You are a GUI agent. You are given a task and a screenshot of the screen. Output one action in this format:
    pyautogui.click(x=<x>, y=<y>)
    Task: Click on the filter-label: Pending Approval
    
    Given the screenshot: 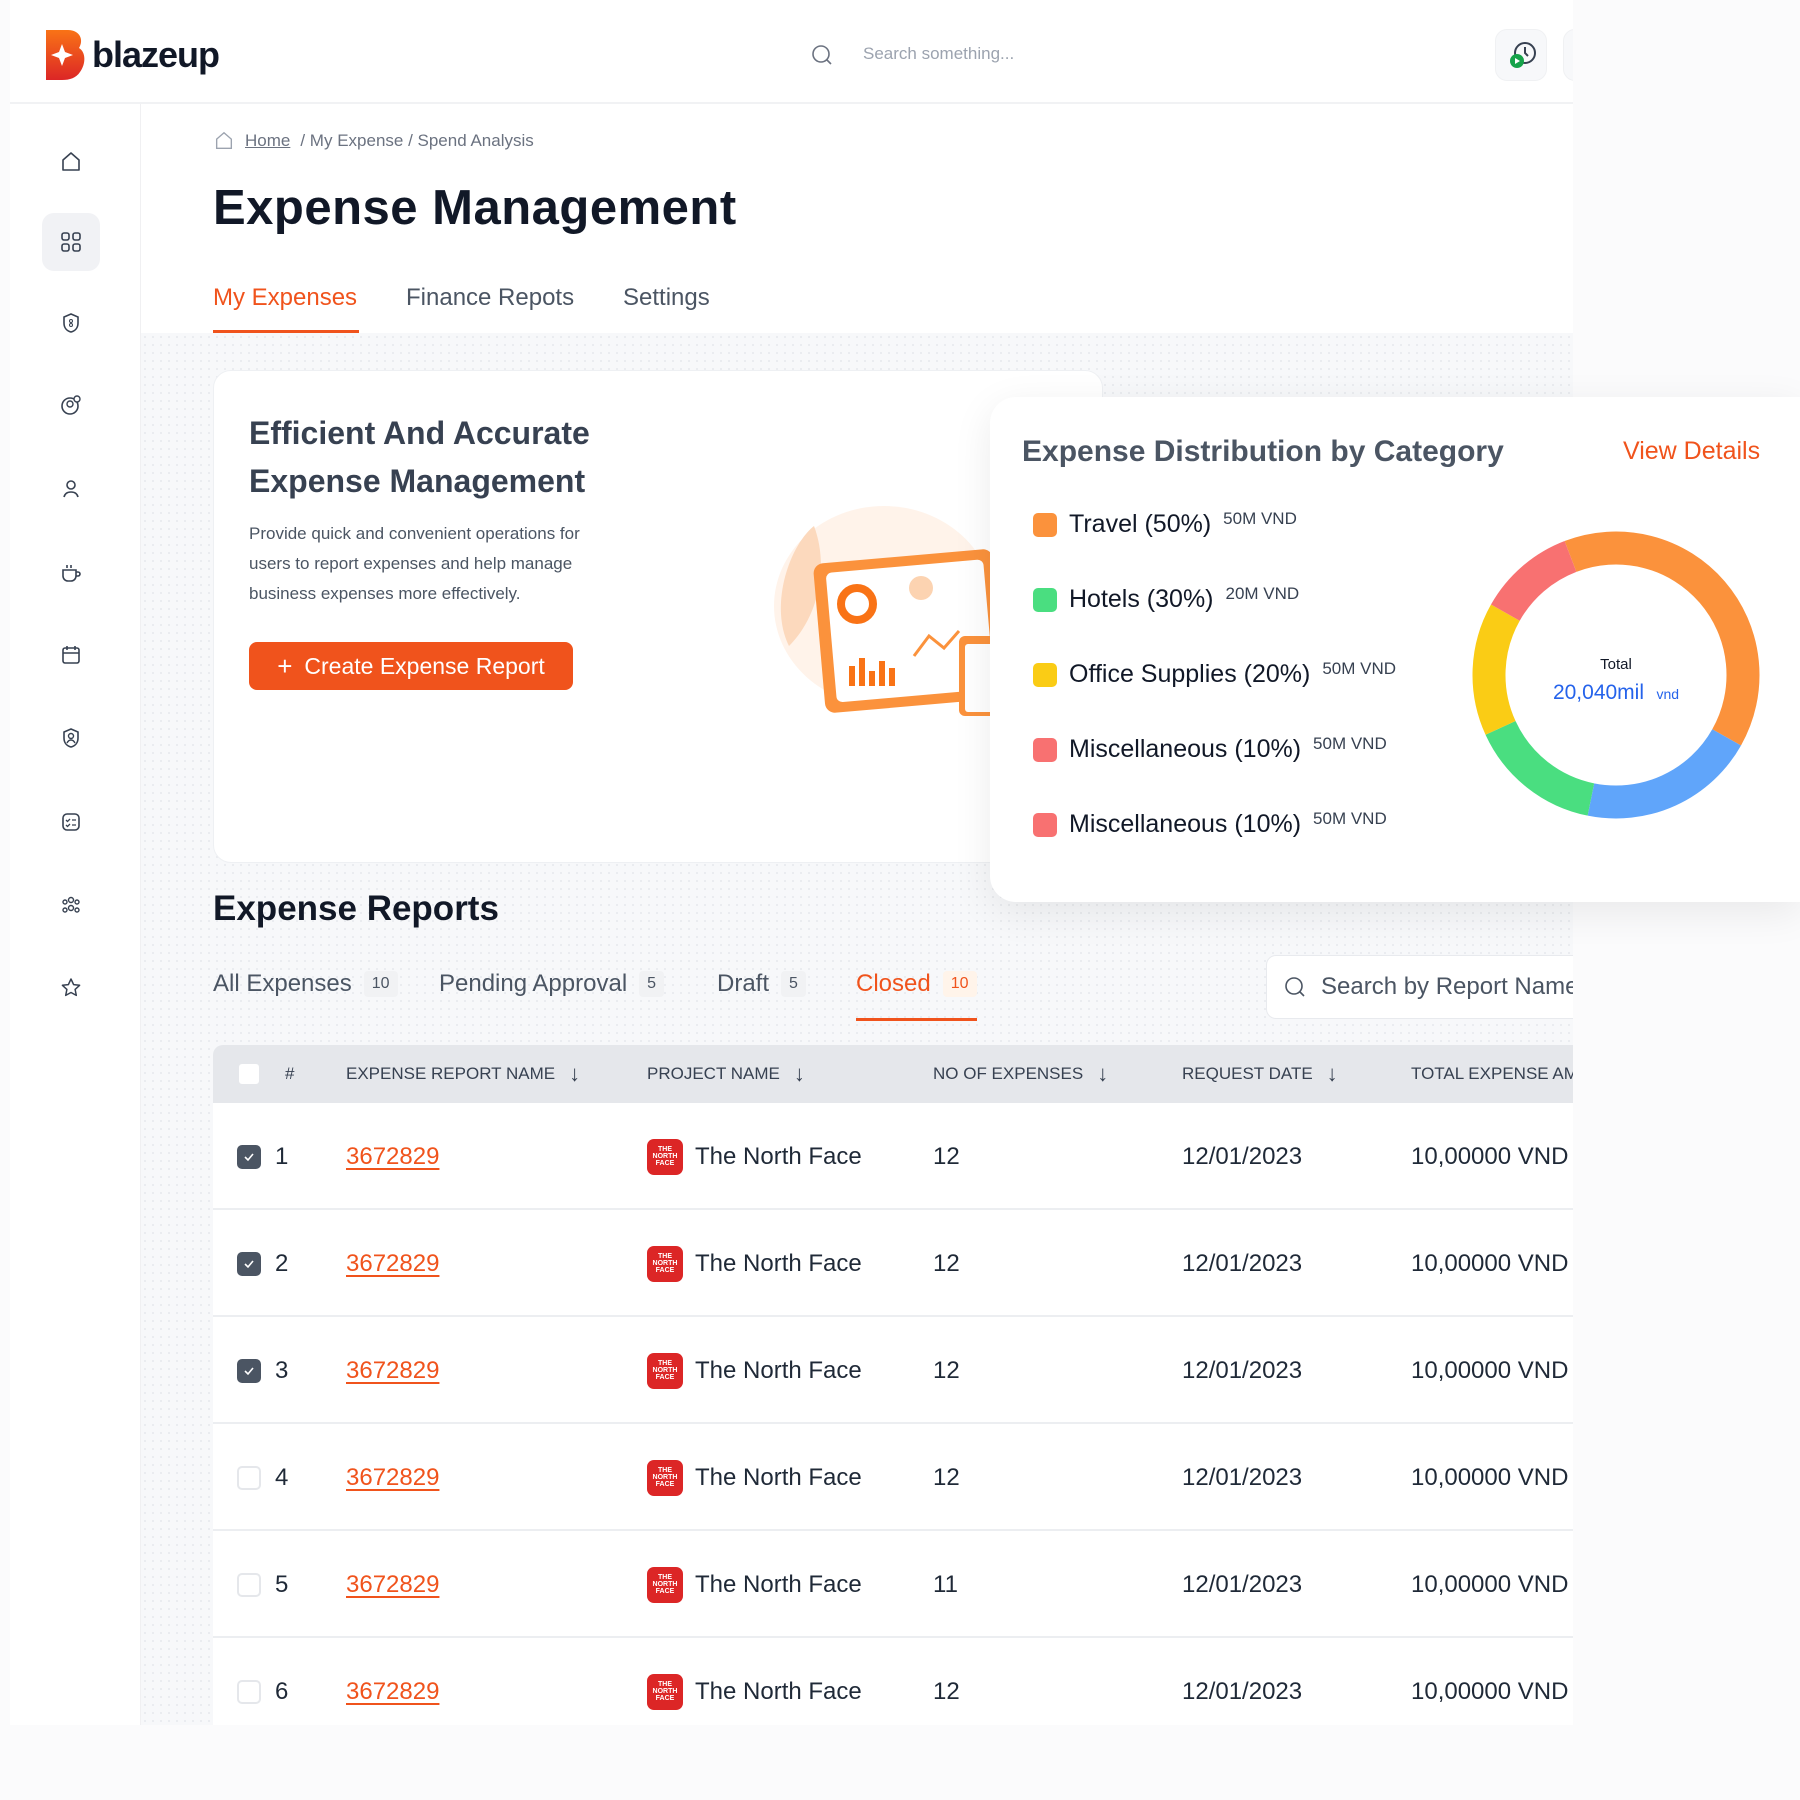 What is the action you would take?
    pyautogui.click(x=533, y=983)
    